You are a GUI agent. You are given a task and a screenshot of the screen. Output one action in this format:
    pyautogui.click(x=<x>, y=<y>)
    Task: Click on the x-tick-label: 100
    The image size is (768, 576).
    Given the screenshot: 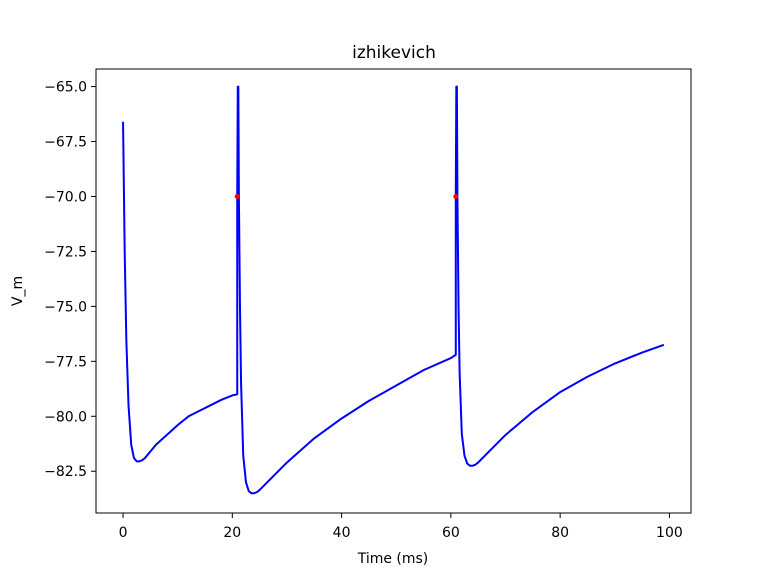 What is the action you would take?
    pyautogui.click(x=669, y=533)
    